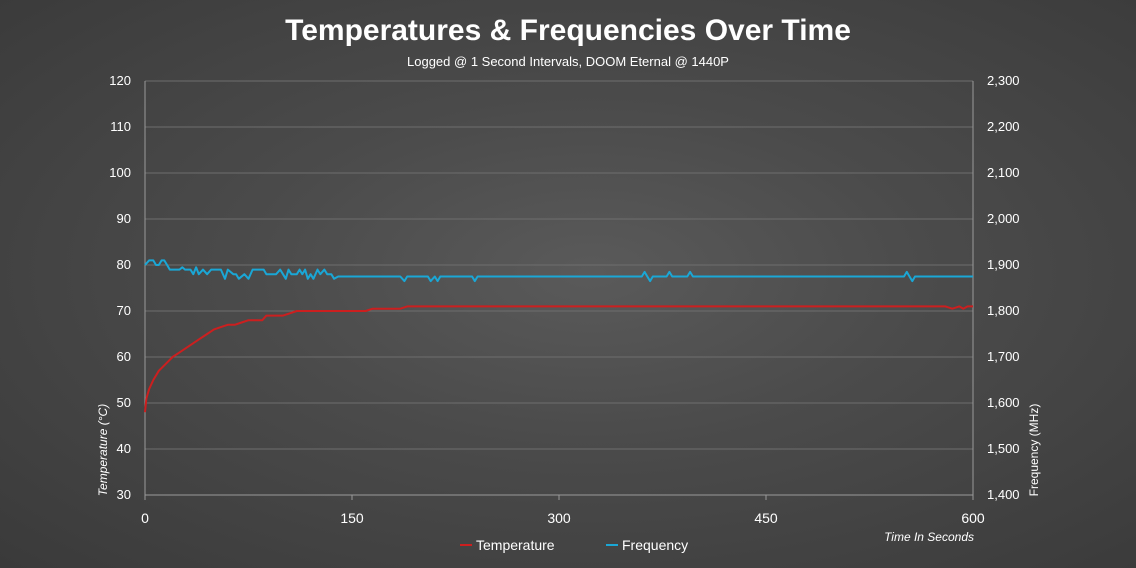  I want to click on y-tick-left-label: 100, so click(120, 172).